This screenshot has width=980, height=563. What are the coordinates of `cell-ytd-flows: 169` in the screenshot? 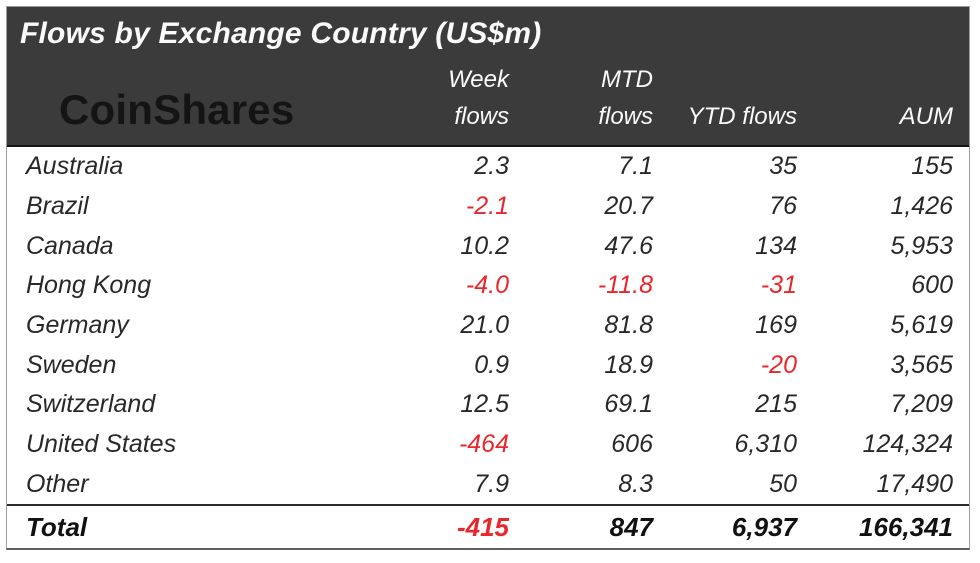 It's located at (776, 325).